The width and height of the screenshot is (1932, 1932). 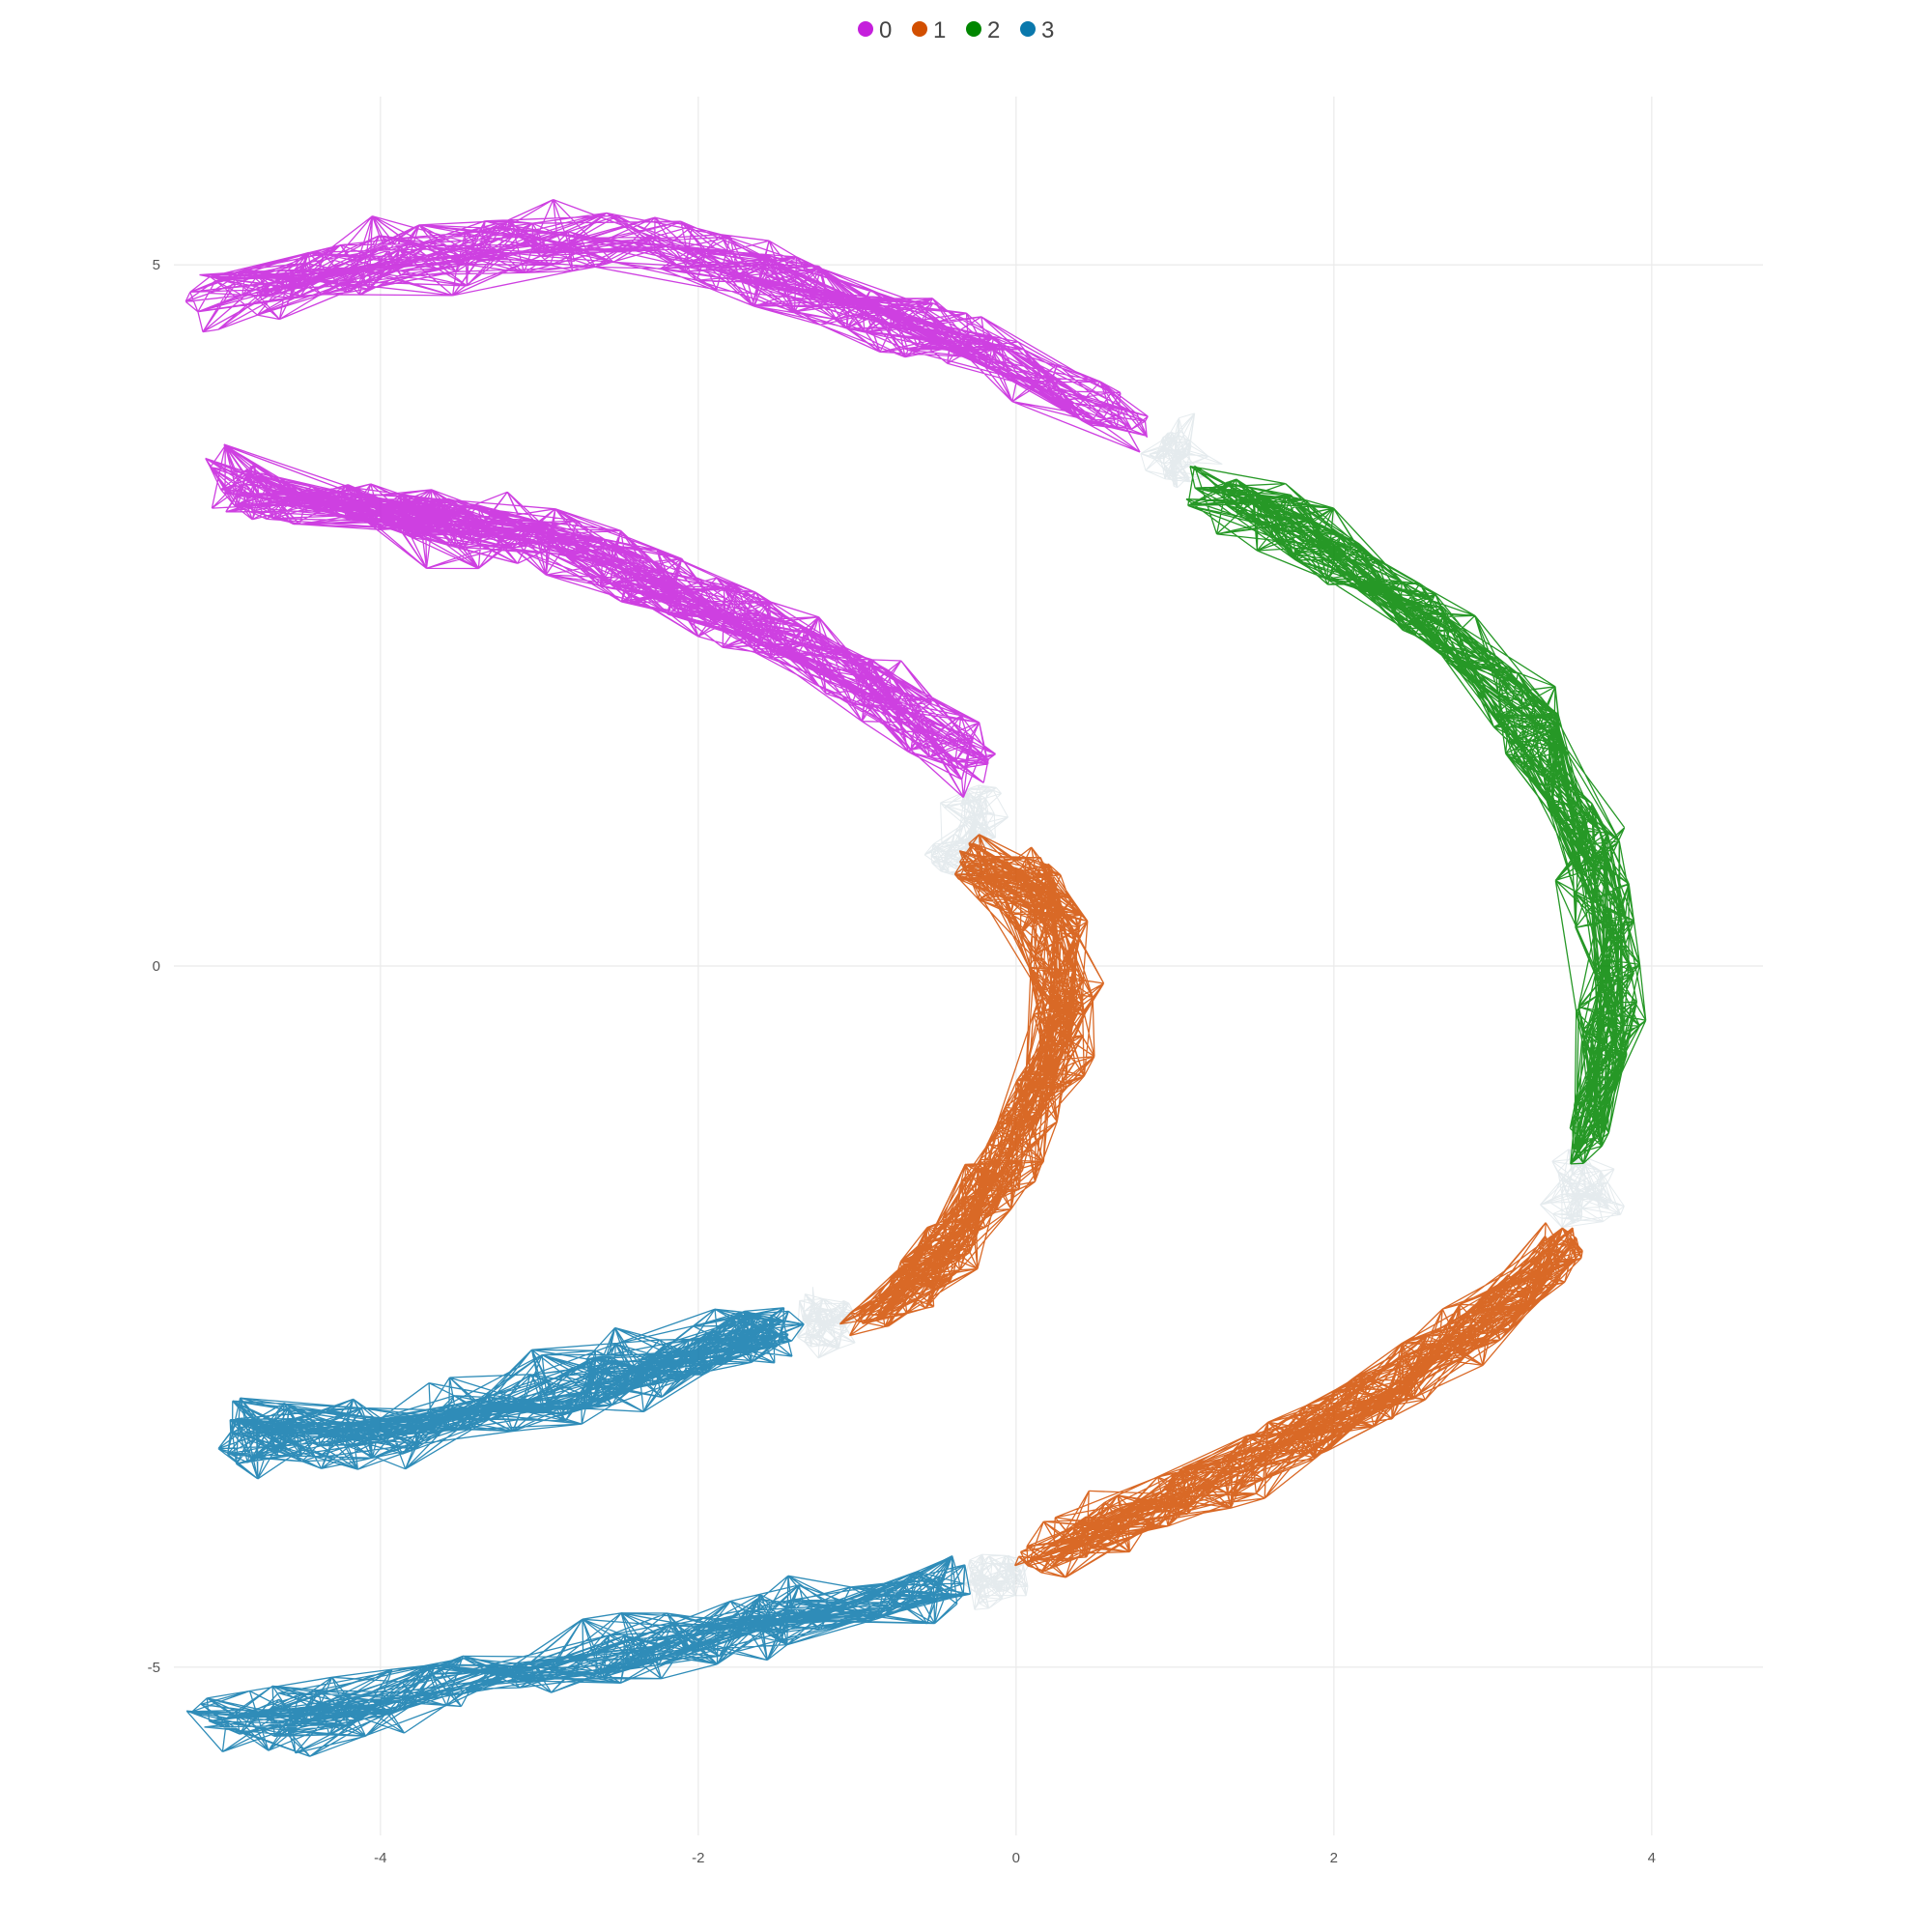 What do you see at coordinates (154, 1668) in the screenshot?
I see `y-tick-label: -5` at bounding box center [154, 1668].